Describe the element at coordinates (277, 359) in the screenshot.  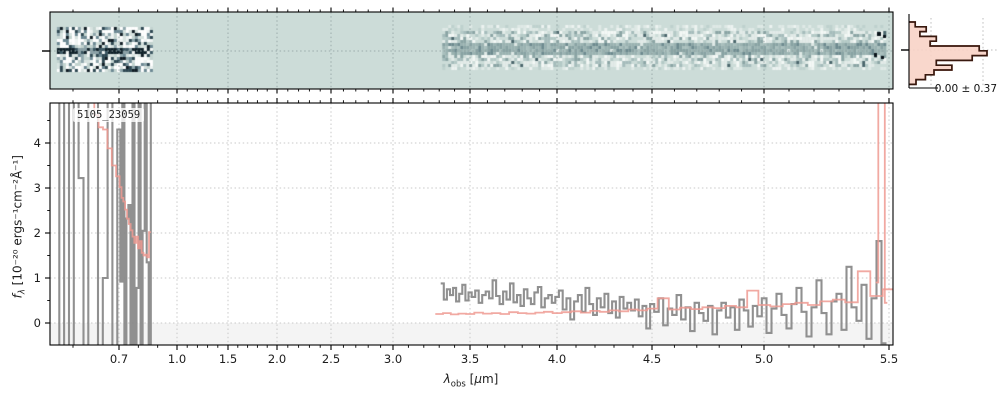
I see `x-tick-label: 2.0` at that location.